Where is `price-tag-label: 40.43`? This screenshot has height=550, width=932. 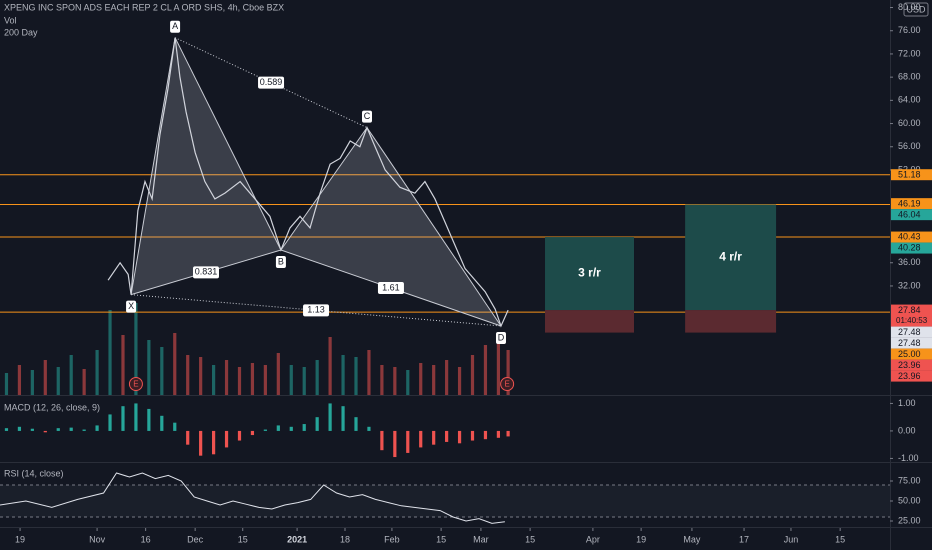
price-tag-label: 40.43 is located at coordinates (909, 237).